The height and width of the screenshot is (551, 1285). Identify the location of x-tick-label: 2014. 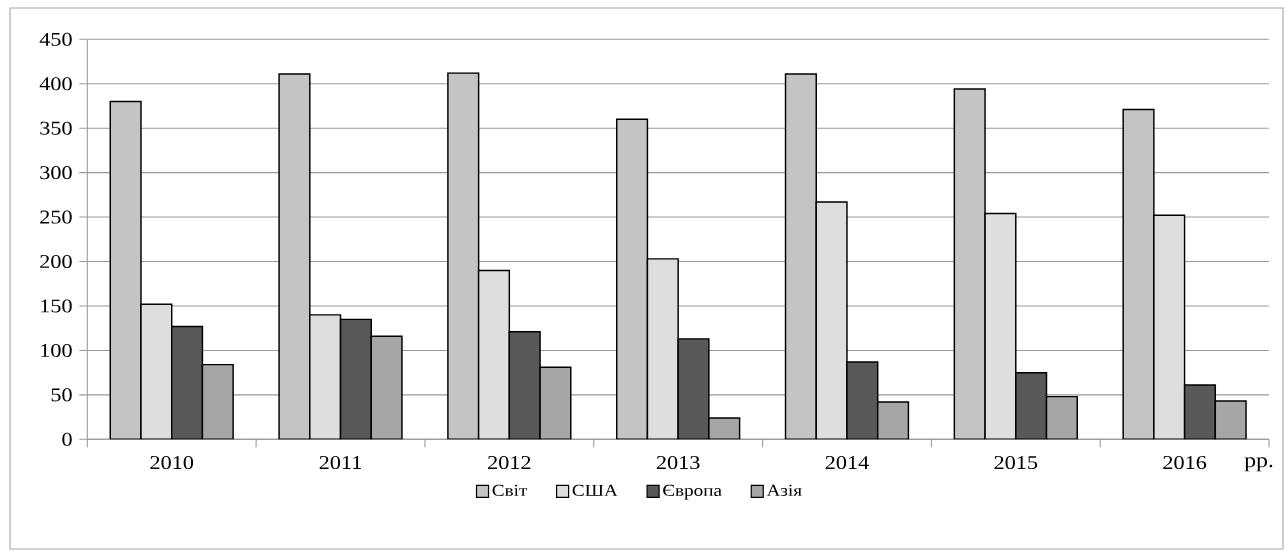
(847, 463).